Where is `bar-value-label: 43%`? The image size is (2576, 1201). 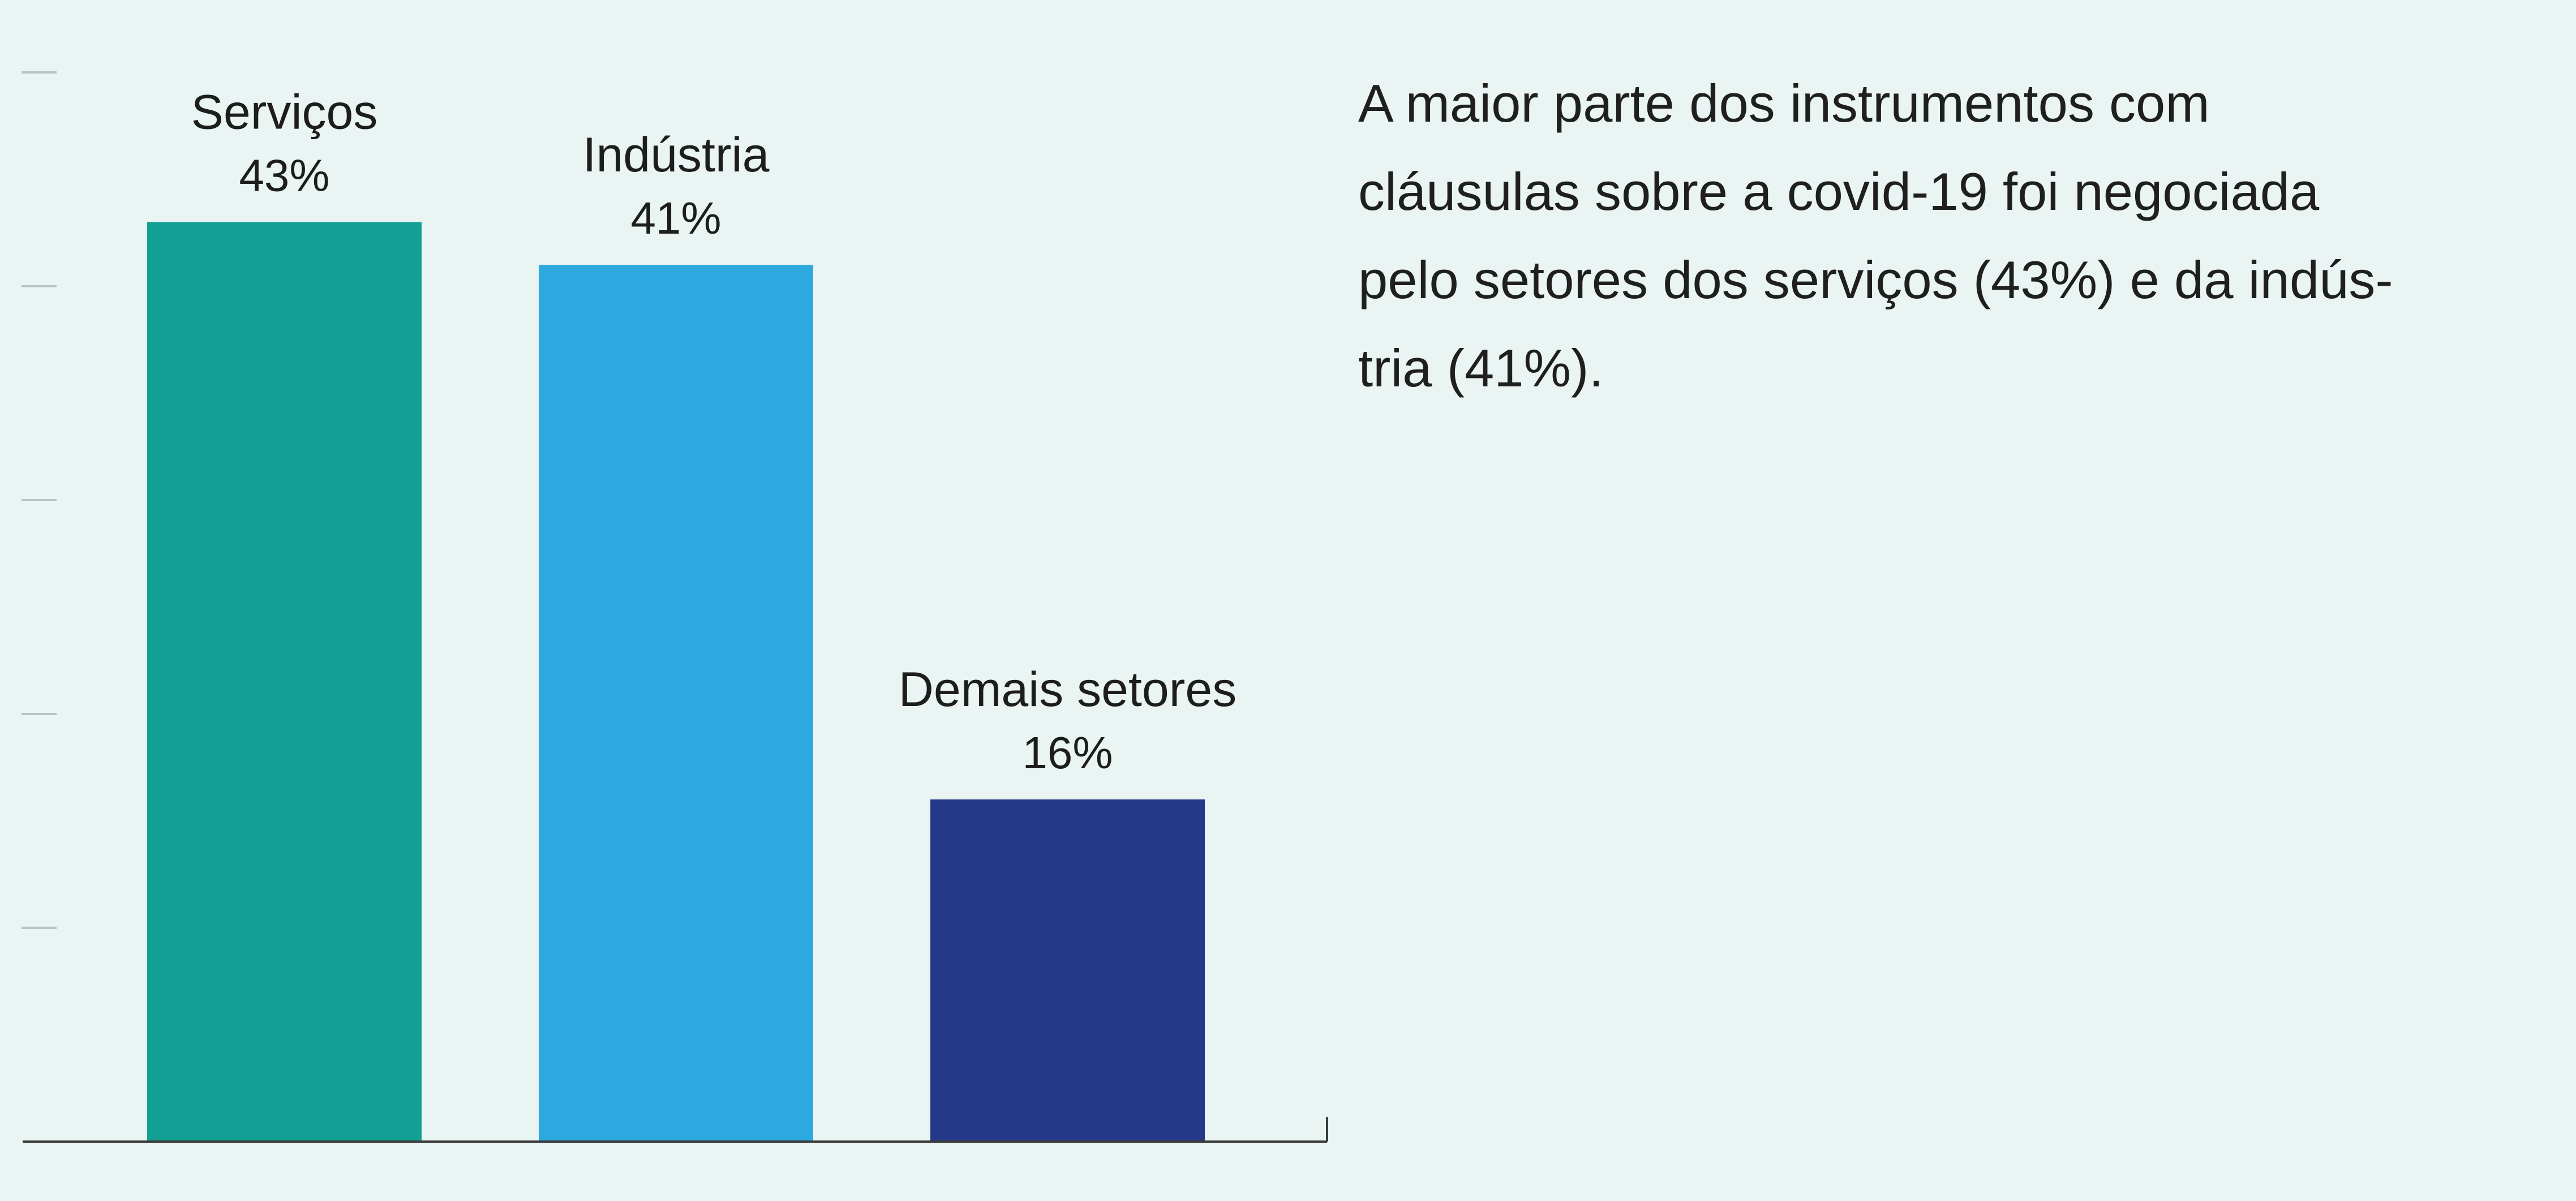 bar-value-label: 43% is located at coordinates (284, 175).